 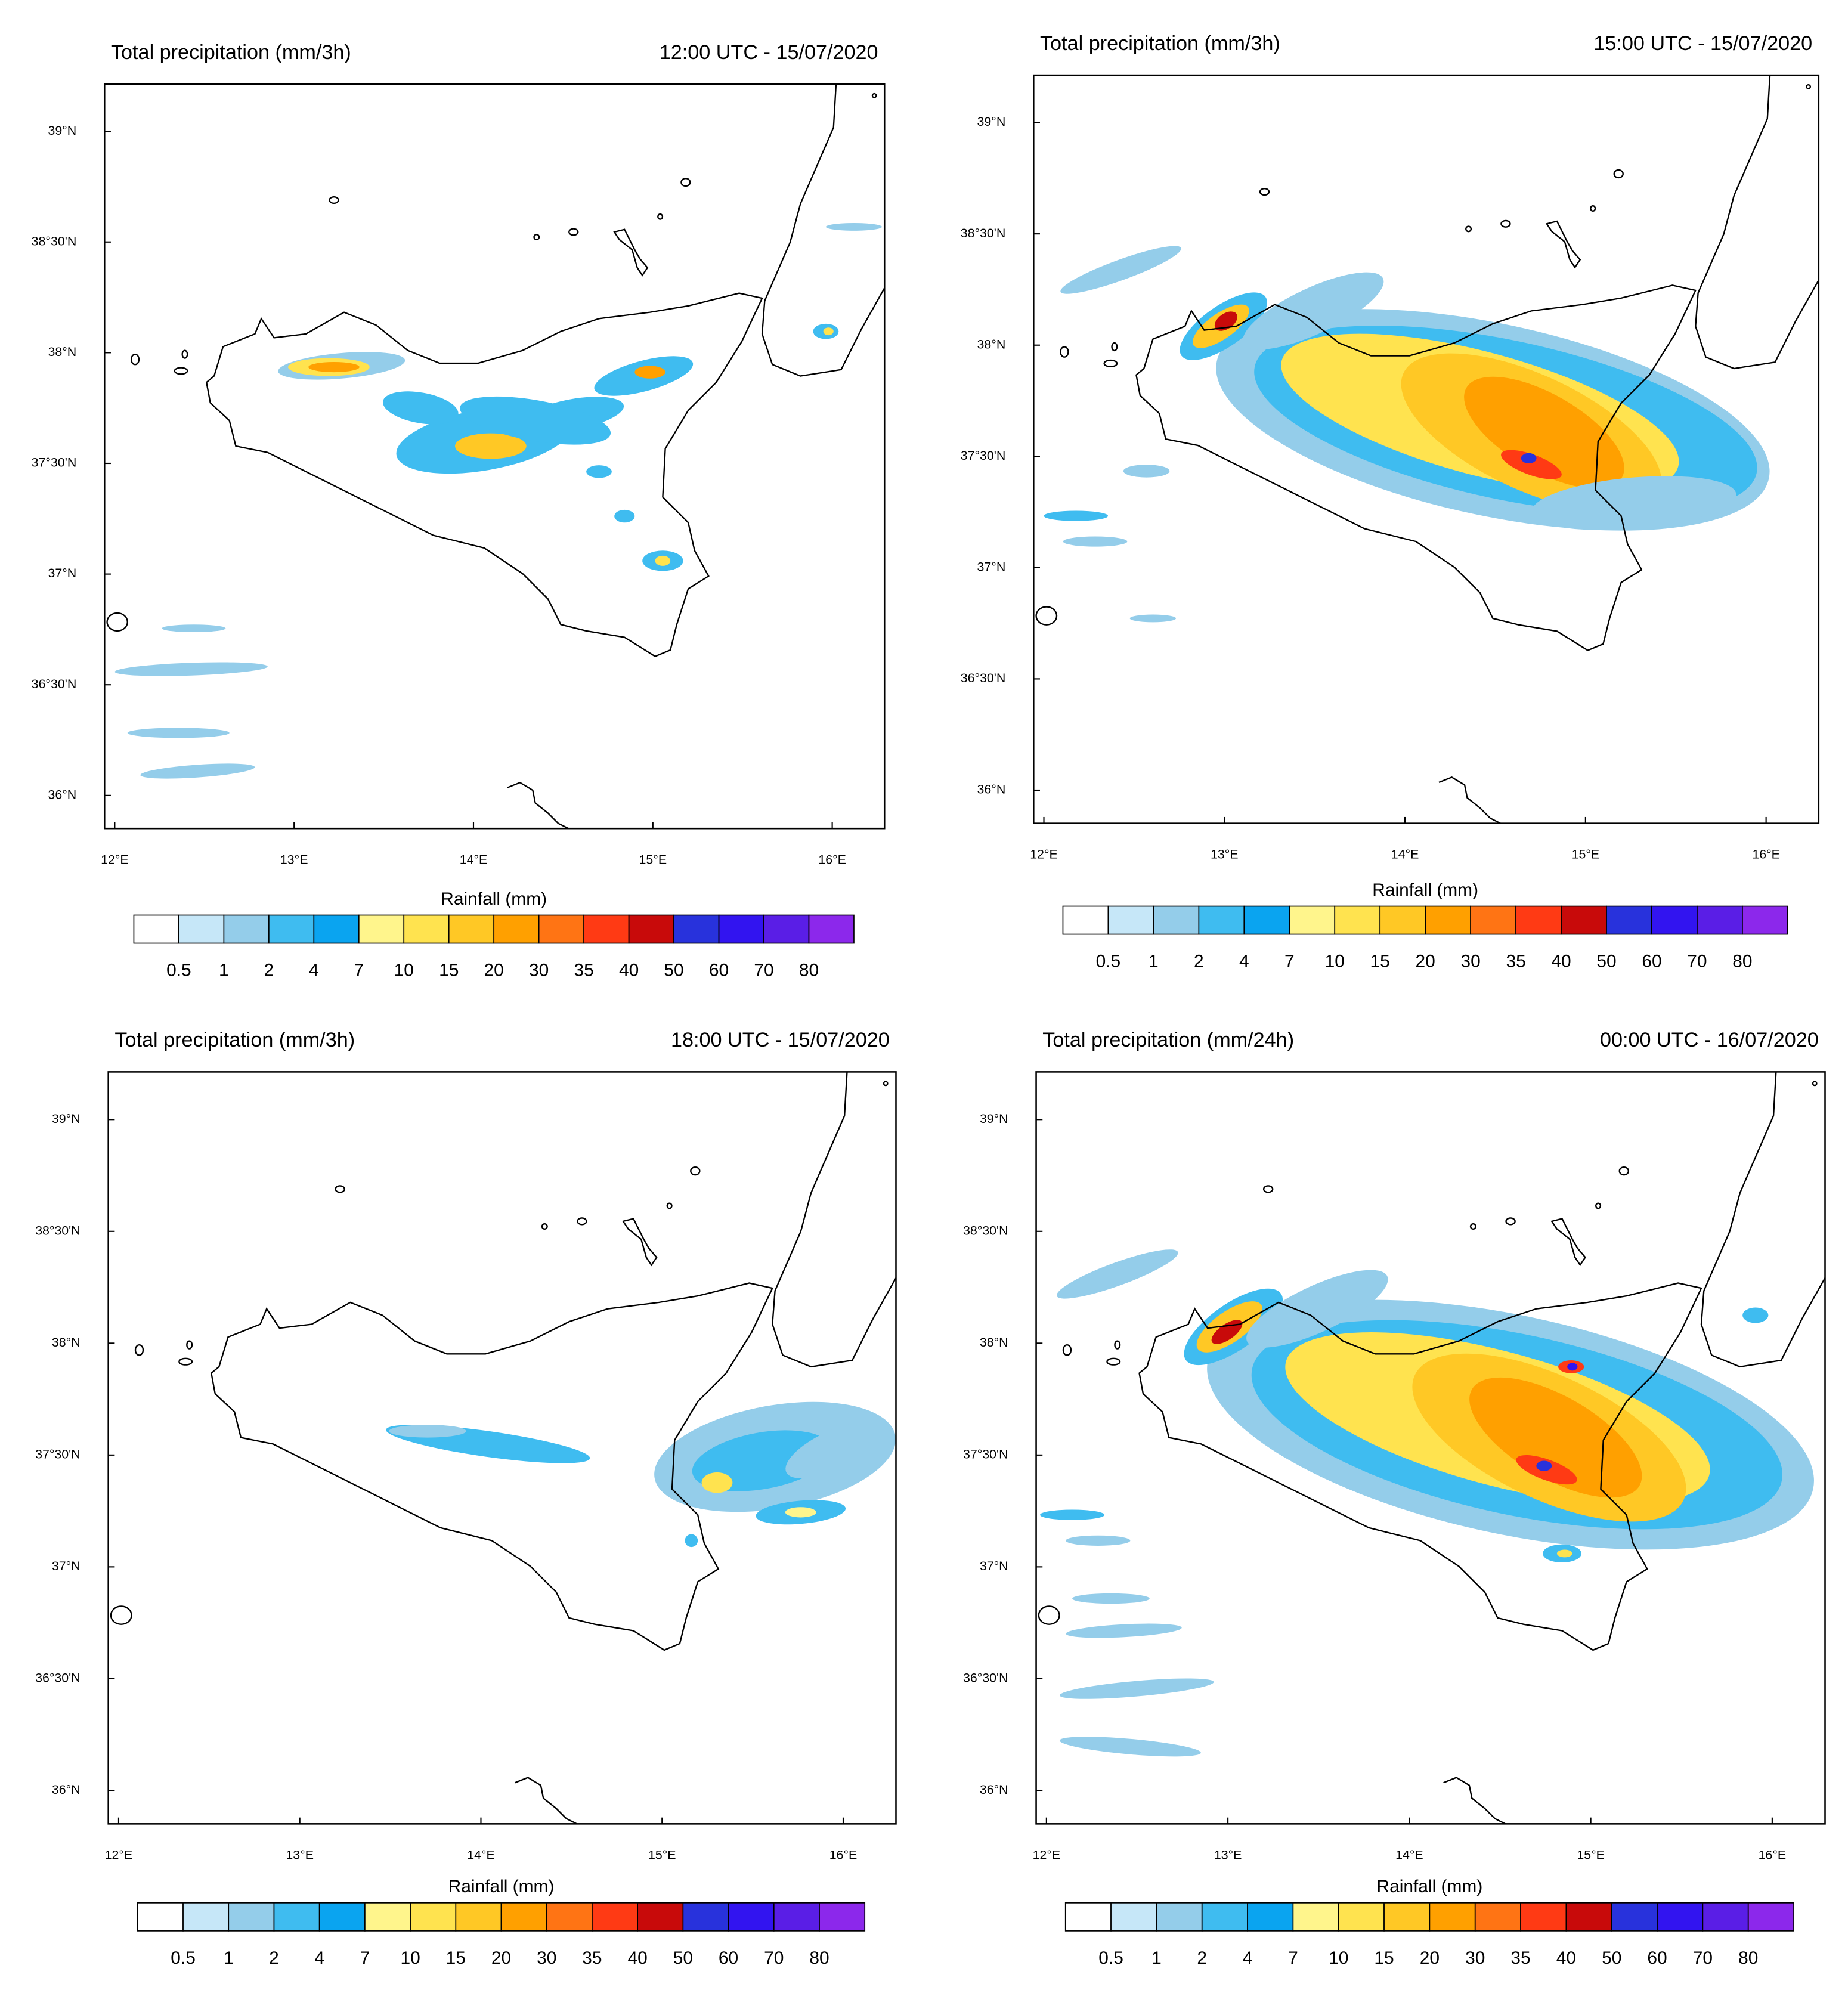 I want to click on lat-label: 37°30'N, so click(x=983, y=455).